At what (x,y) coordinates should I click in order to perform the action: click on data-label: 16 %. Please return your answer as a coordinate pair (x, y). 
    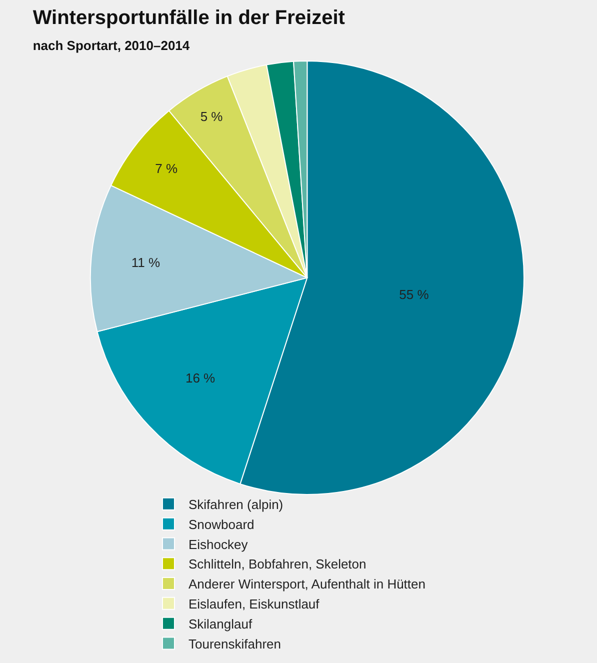
    Looking at the image, I should click on (200, 378).